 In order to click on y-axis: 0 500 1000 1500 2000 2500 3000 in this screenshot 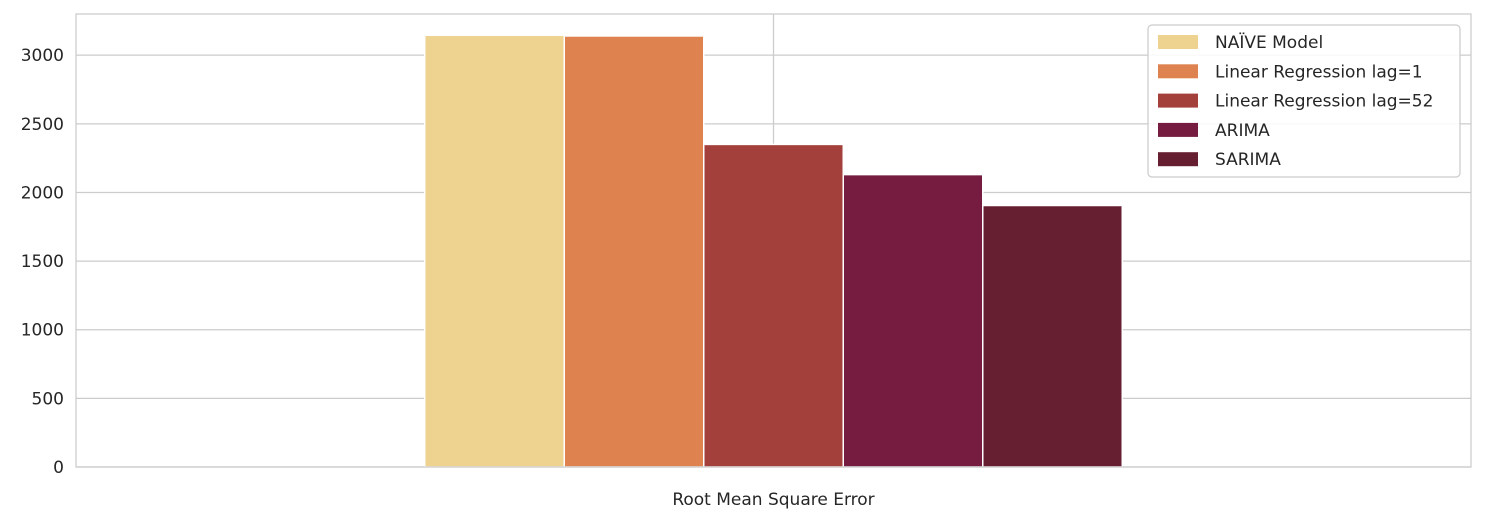, I will do `click(42, 262)`.